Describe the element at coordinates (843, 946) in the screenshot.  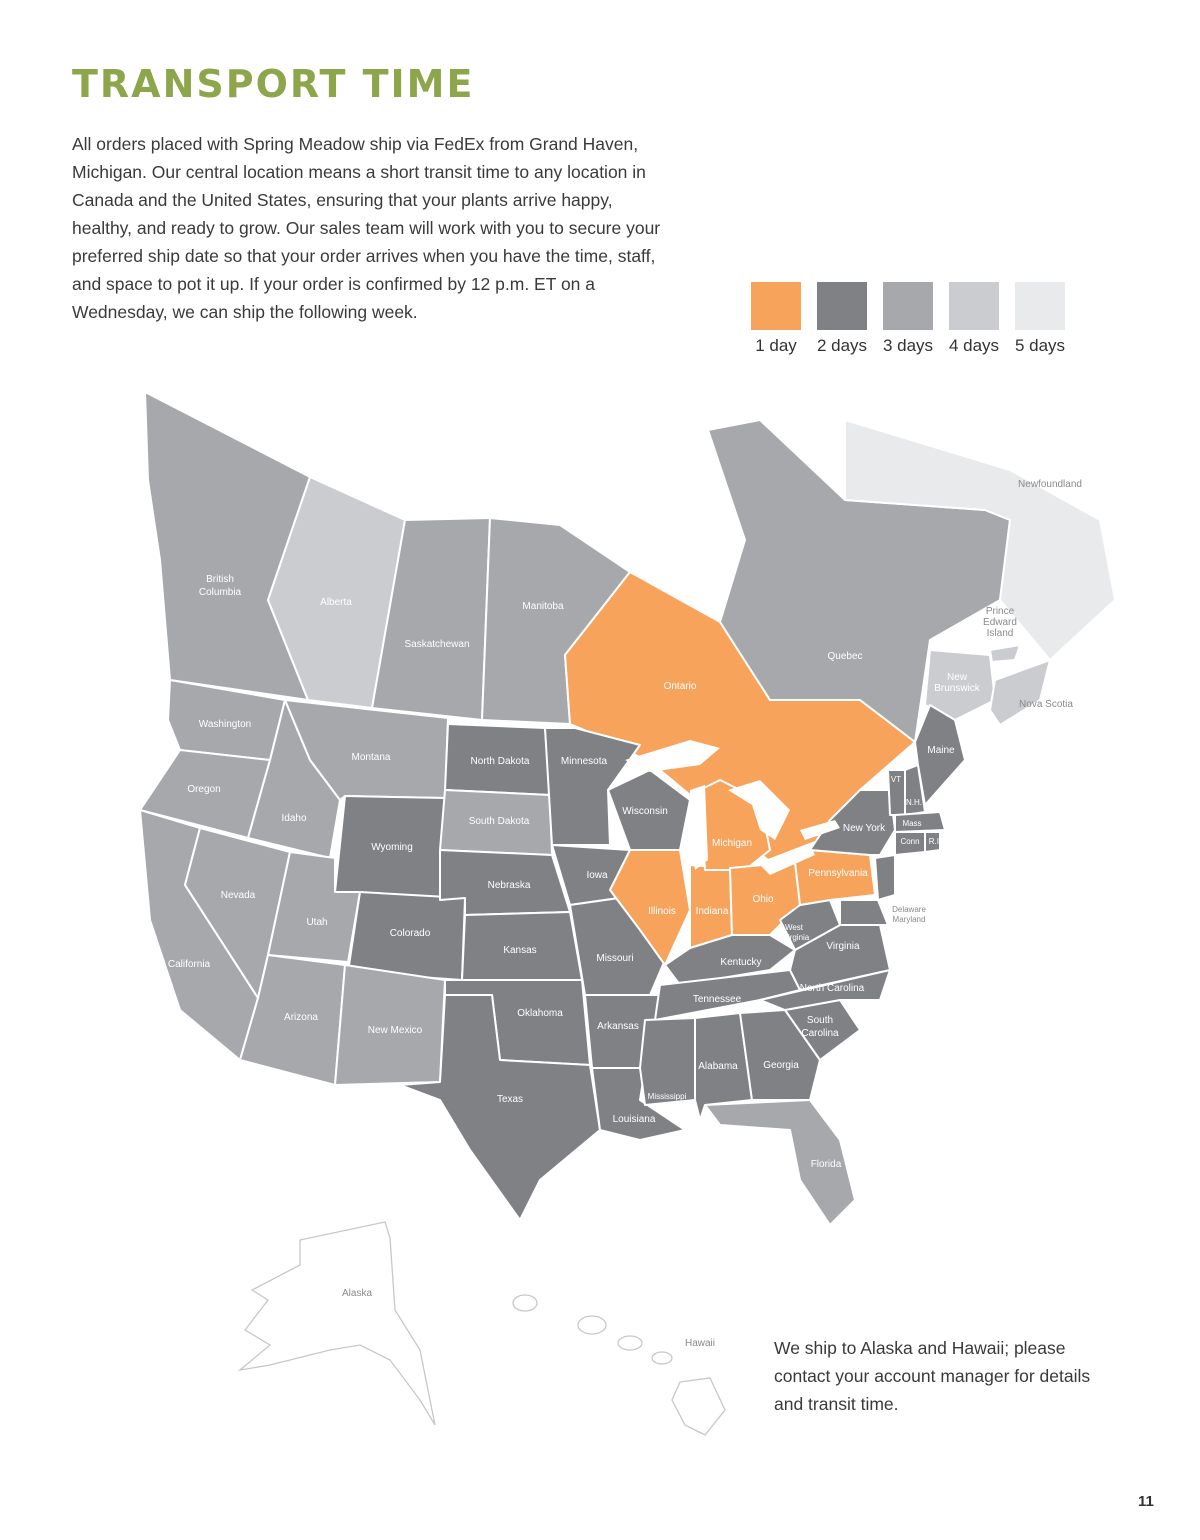
I see `label-virginia: Virginia` at that location.